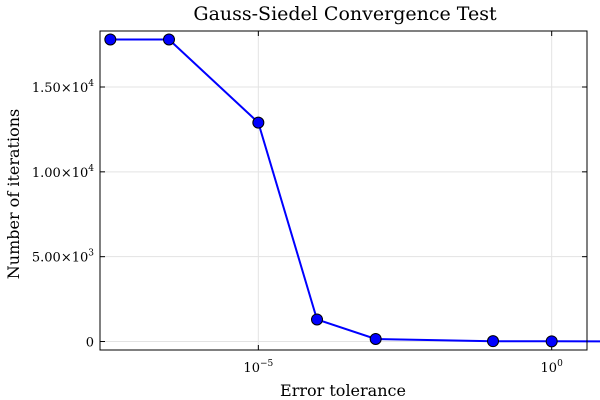  What do you see at coordinates (560, 364) in the screenshot?
I see `x-tick-label-1-exponent: 0` at bounding box center [560, 364].